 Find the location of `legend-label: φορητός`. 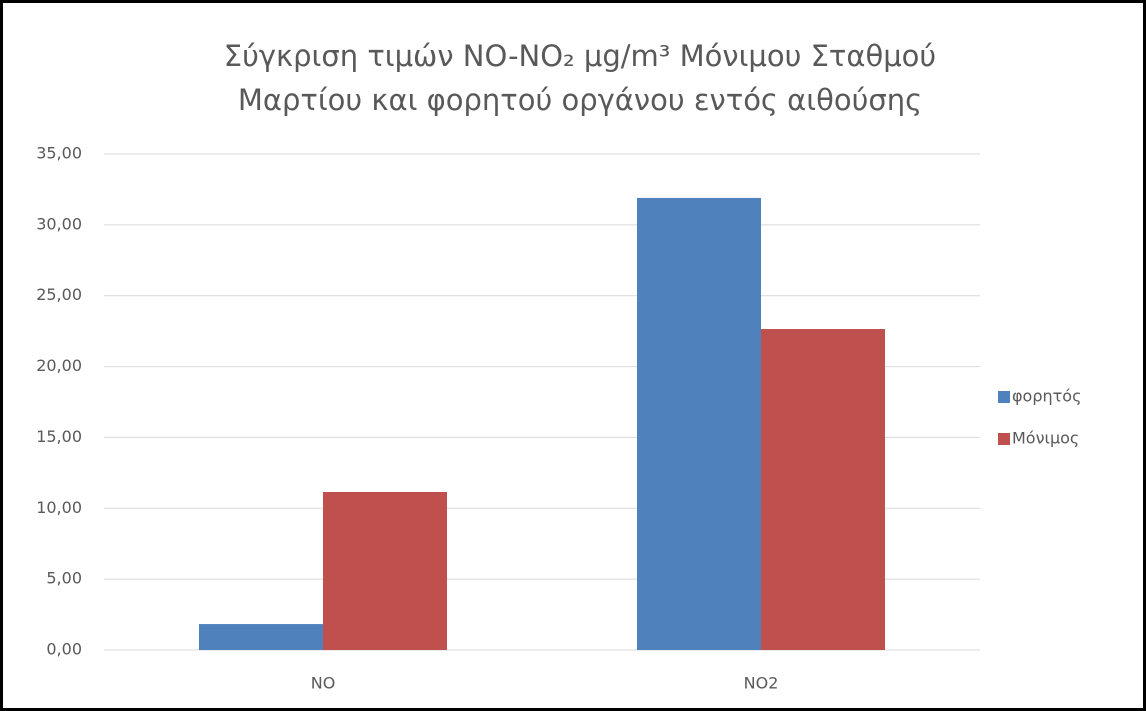

legend-label: φορητός is located at coordinates (1046, 396).